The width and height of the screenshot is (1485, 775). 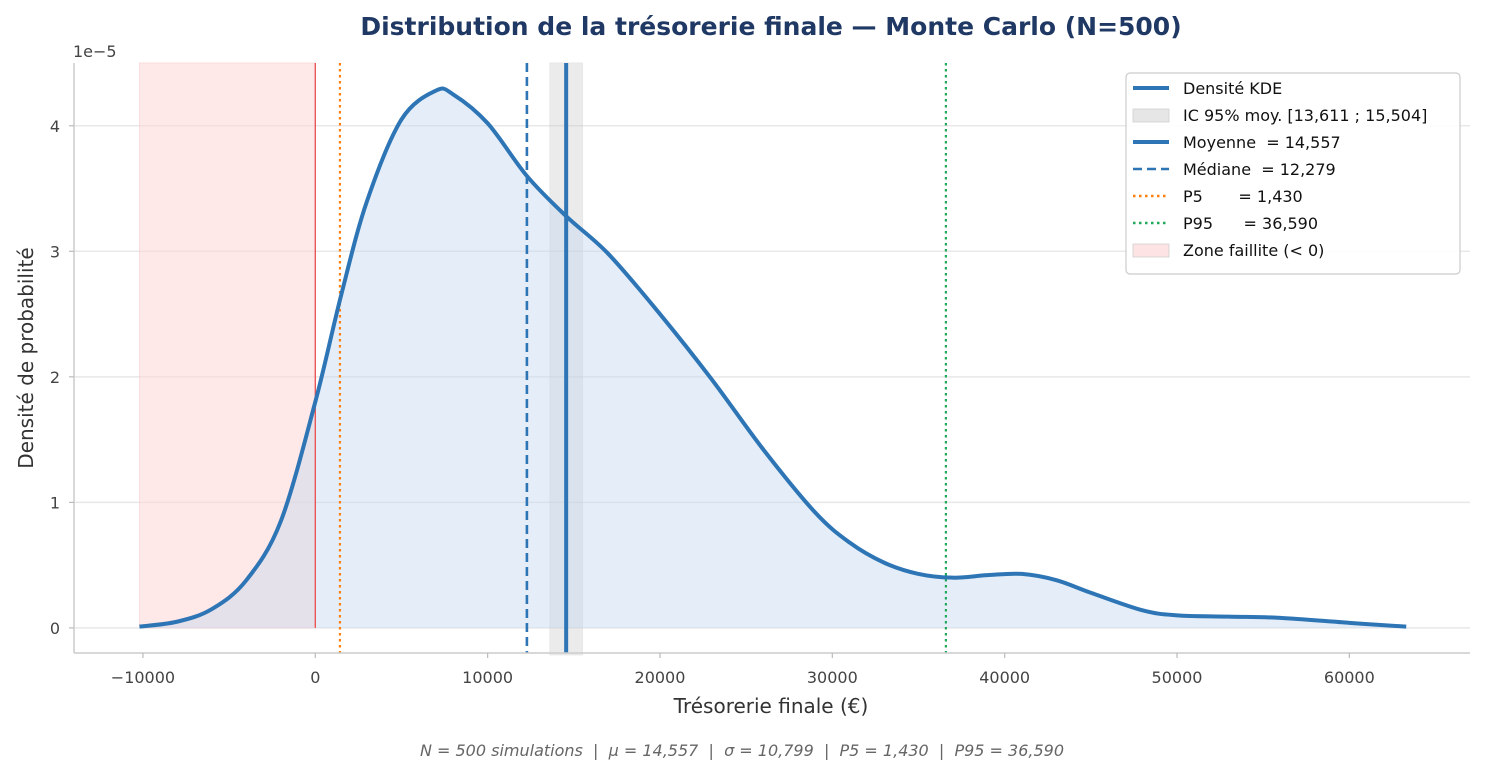 What do you see at coordinates (1243, 196) in the screenshot?
I see `legend-label-4: P5 = 1,430` at bounding box center [1243, 196].